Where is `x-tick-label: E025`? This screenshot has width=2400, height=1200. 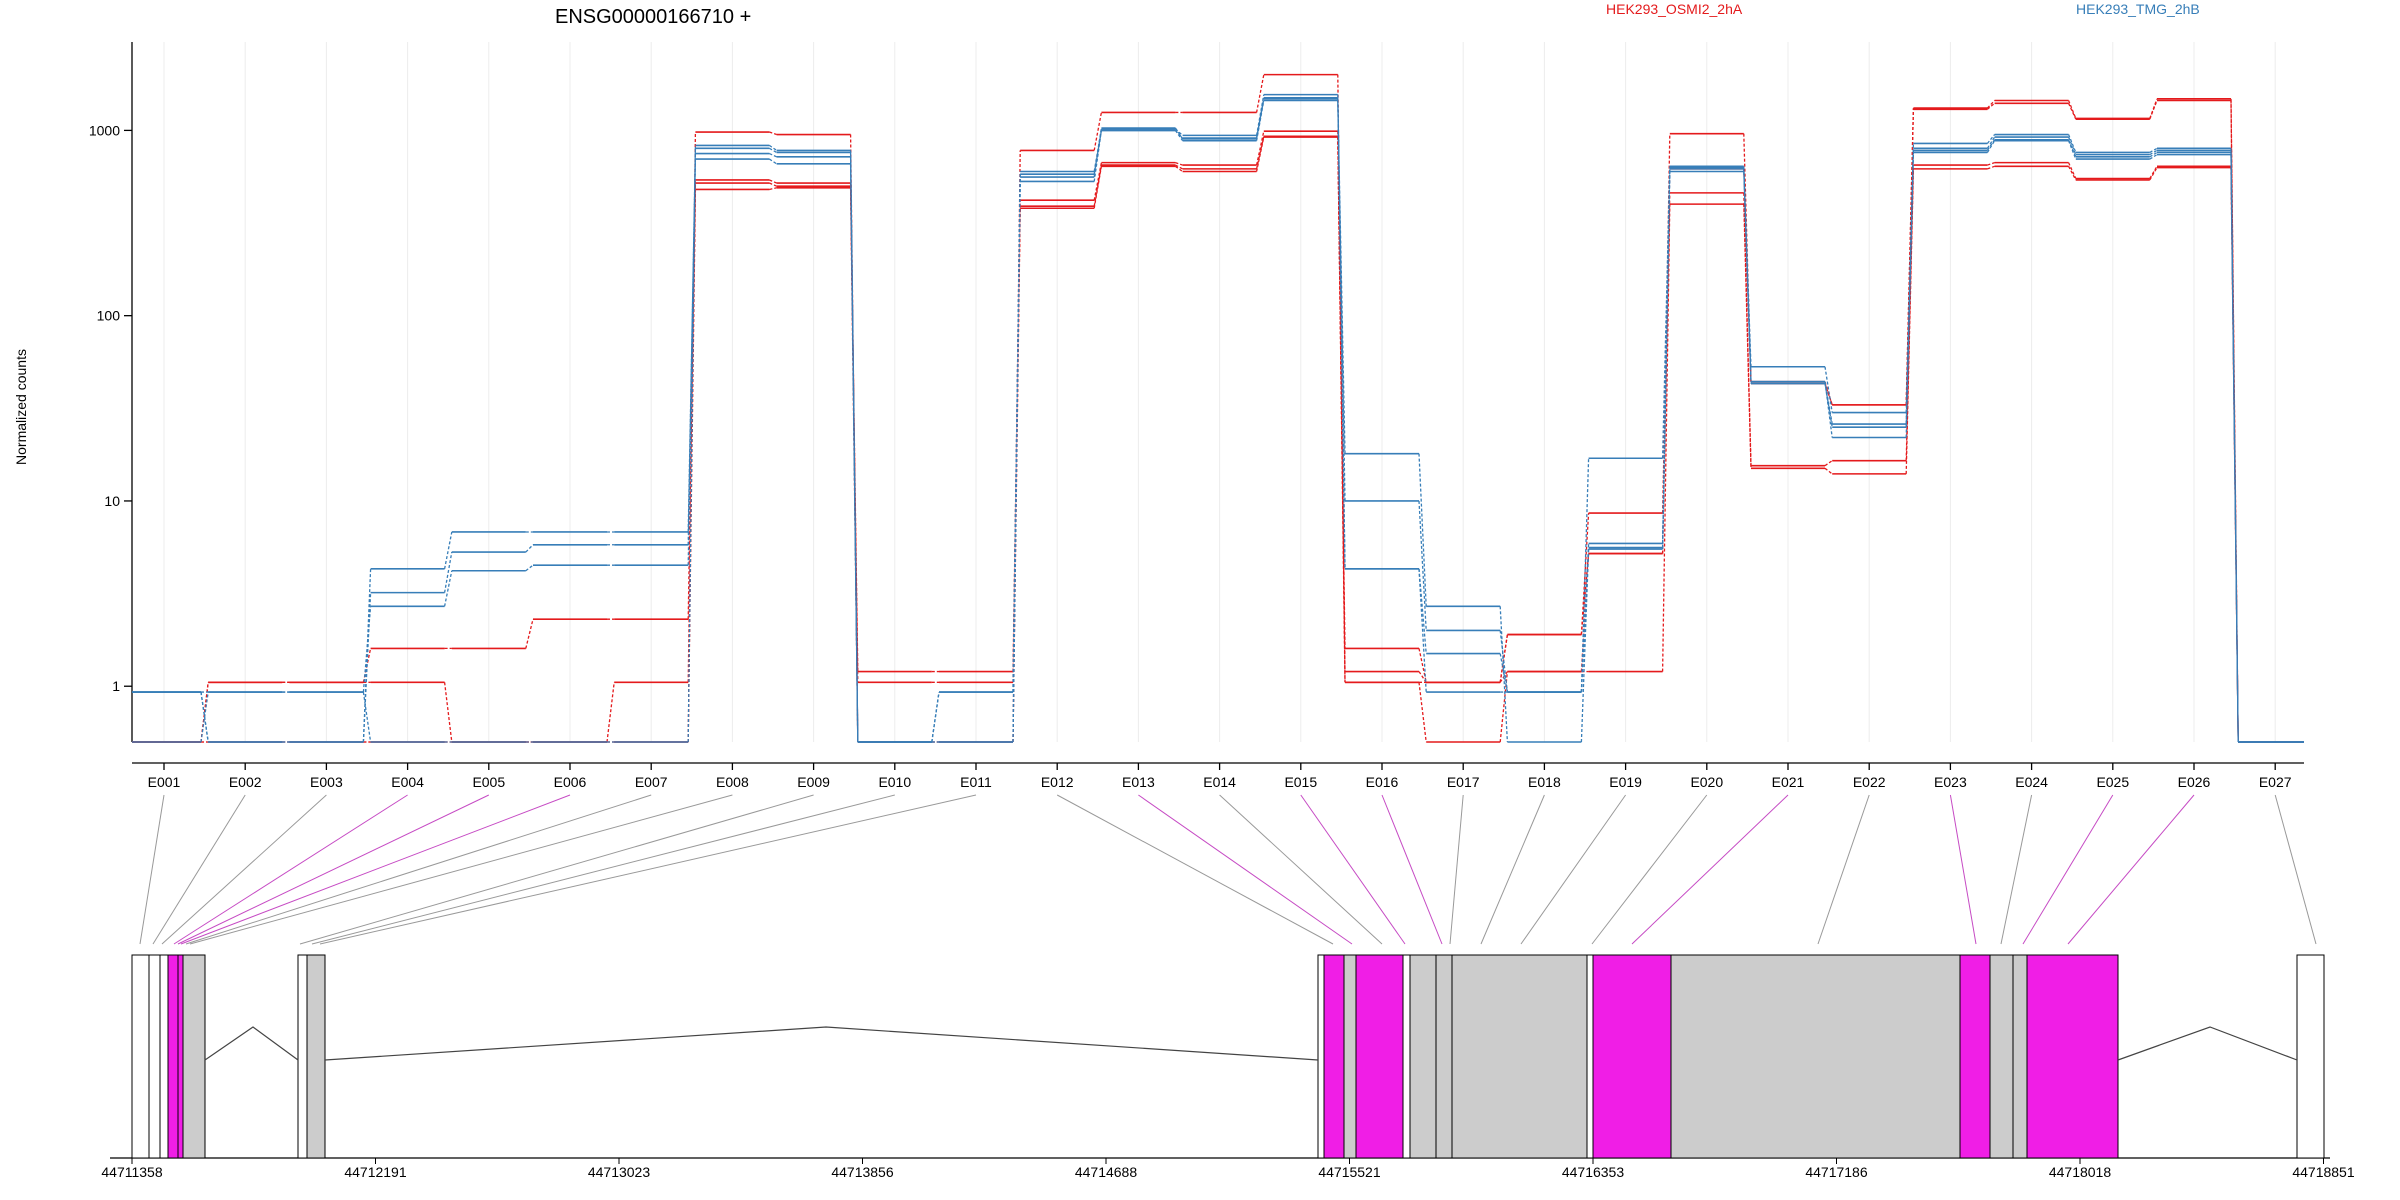 x-tick-label: E025 is located at coordinates (2112, 782).